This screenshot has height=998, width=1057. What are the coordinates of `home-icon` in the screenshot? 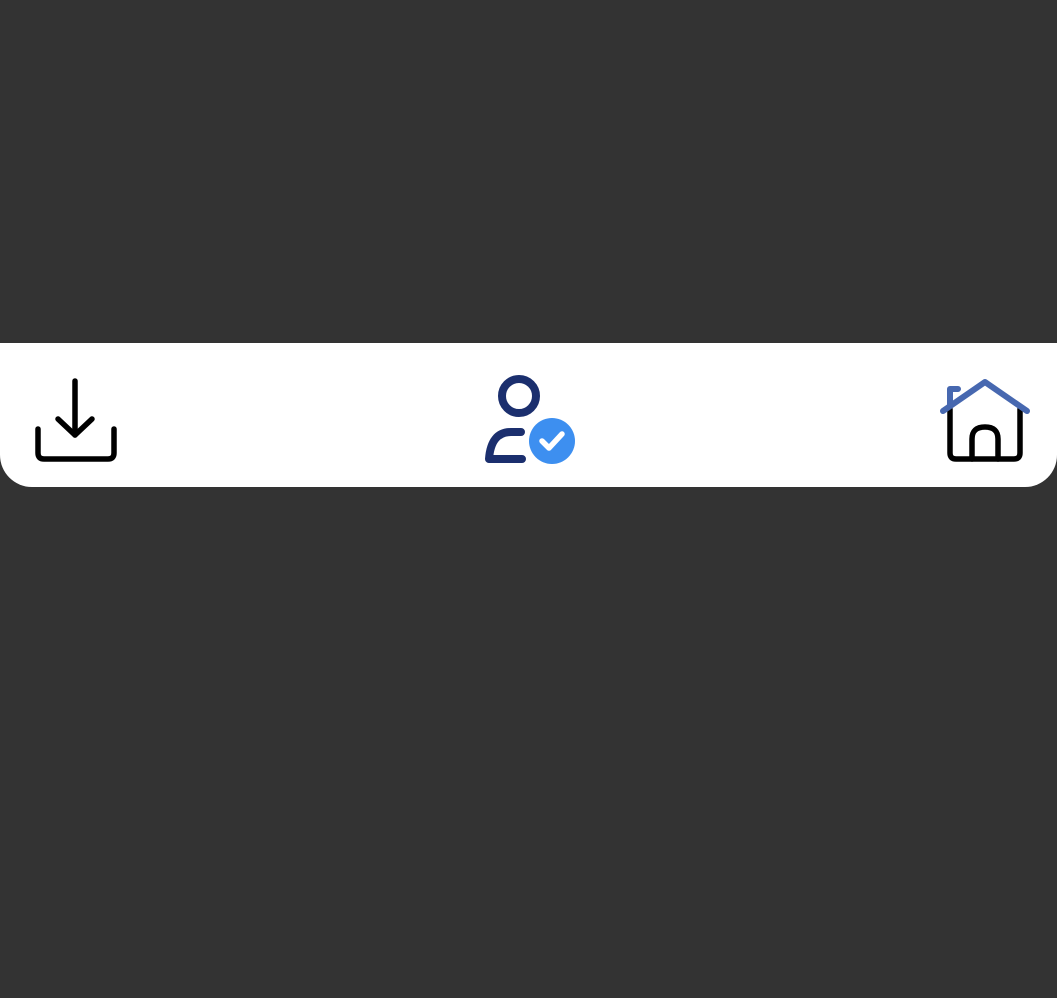 It's located at (985, 420).